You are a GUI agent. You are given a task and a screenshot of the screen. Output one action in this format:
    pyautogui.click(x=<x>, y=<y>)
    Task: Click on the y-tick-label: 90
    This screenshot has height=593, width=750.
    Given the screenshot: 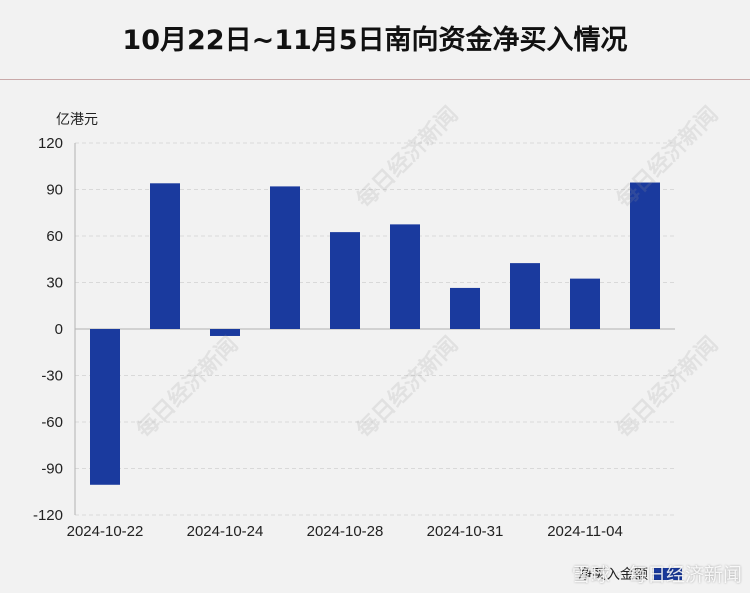 What is the action you would take?
    pyautogui.click(x=54, y=190)
    